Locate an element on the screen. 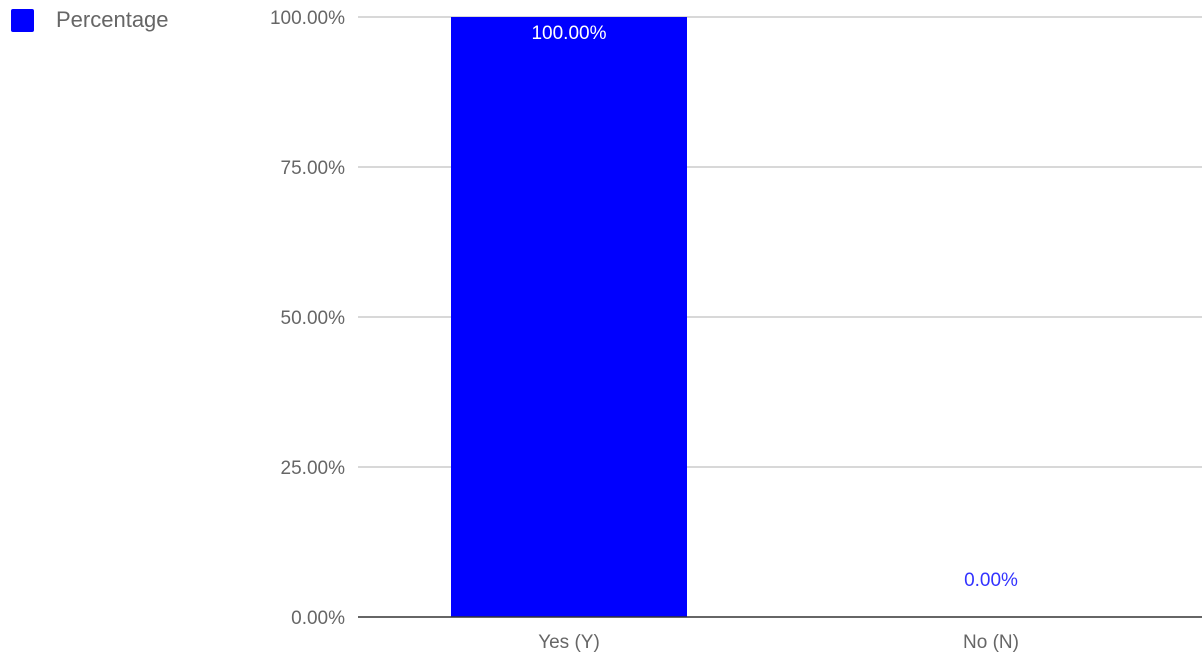 The width and height of the screenshot is (1202, 659). y-tick-label: 75.00% is located at coordinates (313, 168).